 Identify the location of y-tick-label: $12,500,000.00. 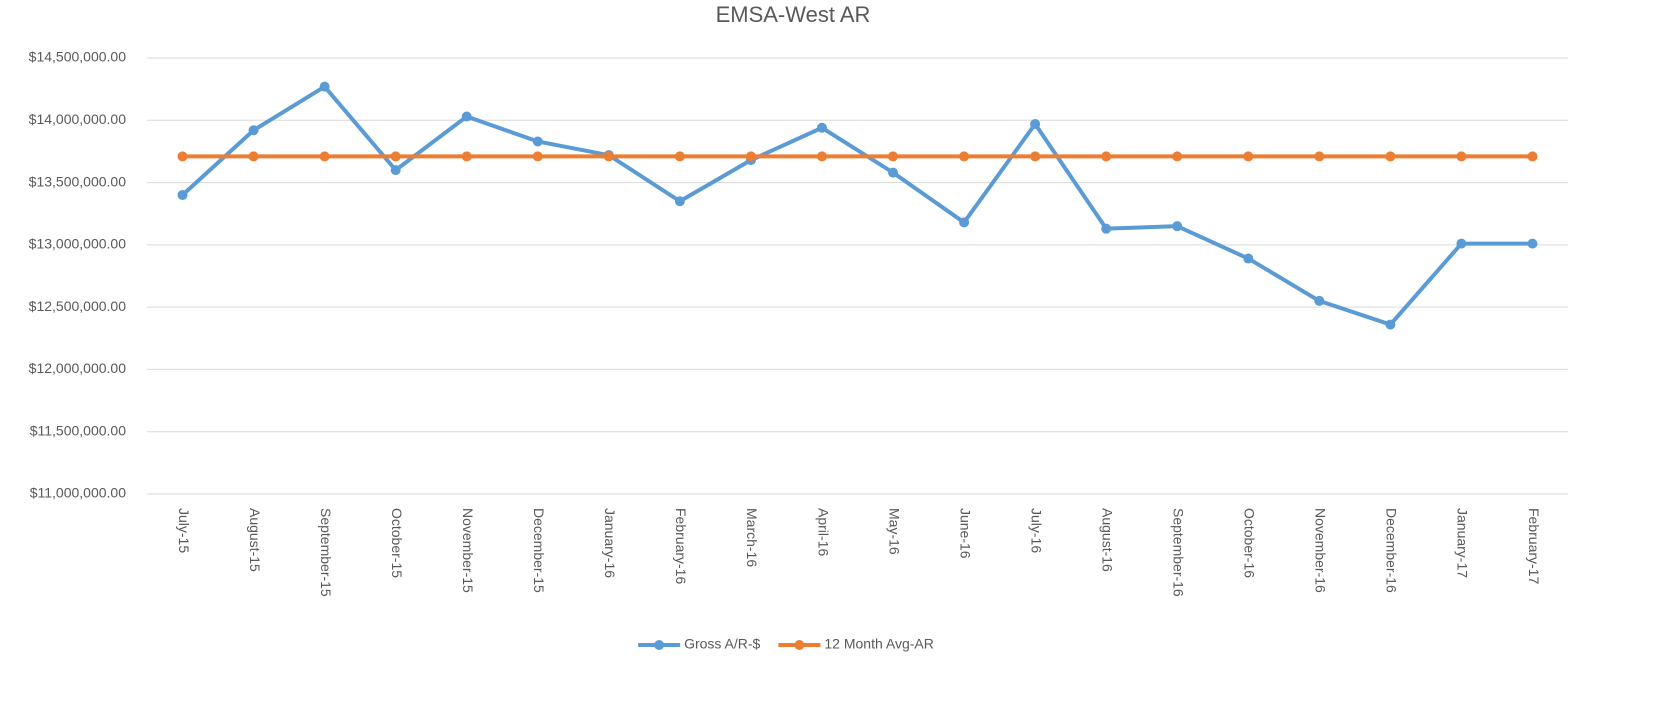
(78, 306).